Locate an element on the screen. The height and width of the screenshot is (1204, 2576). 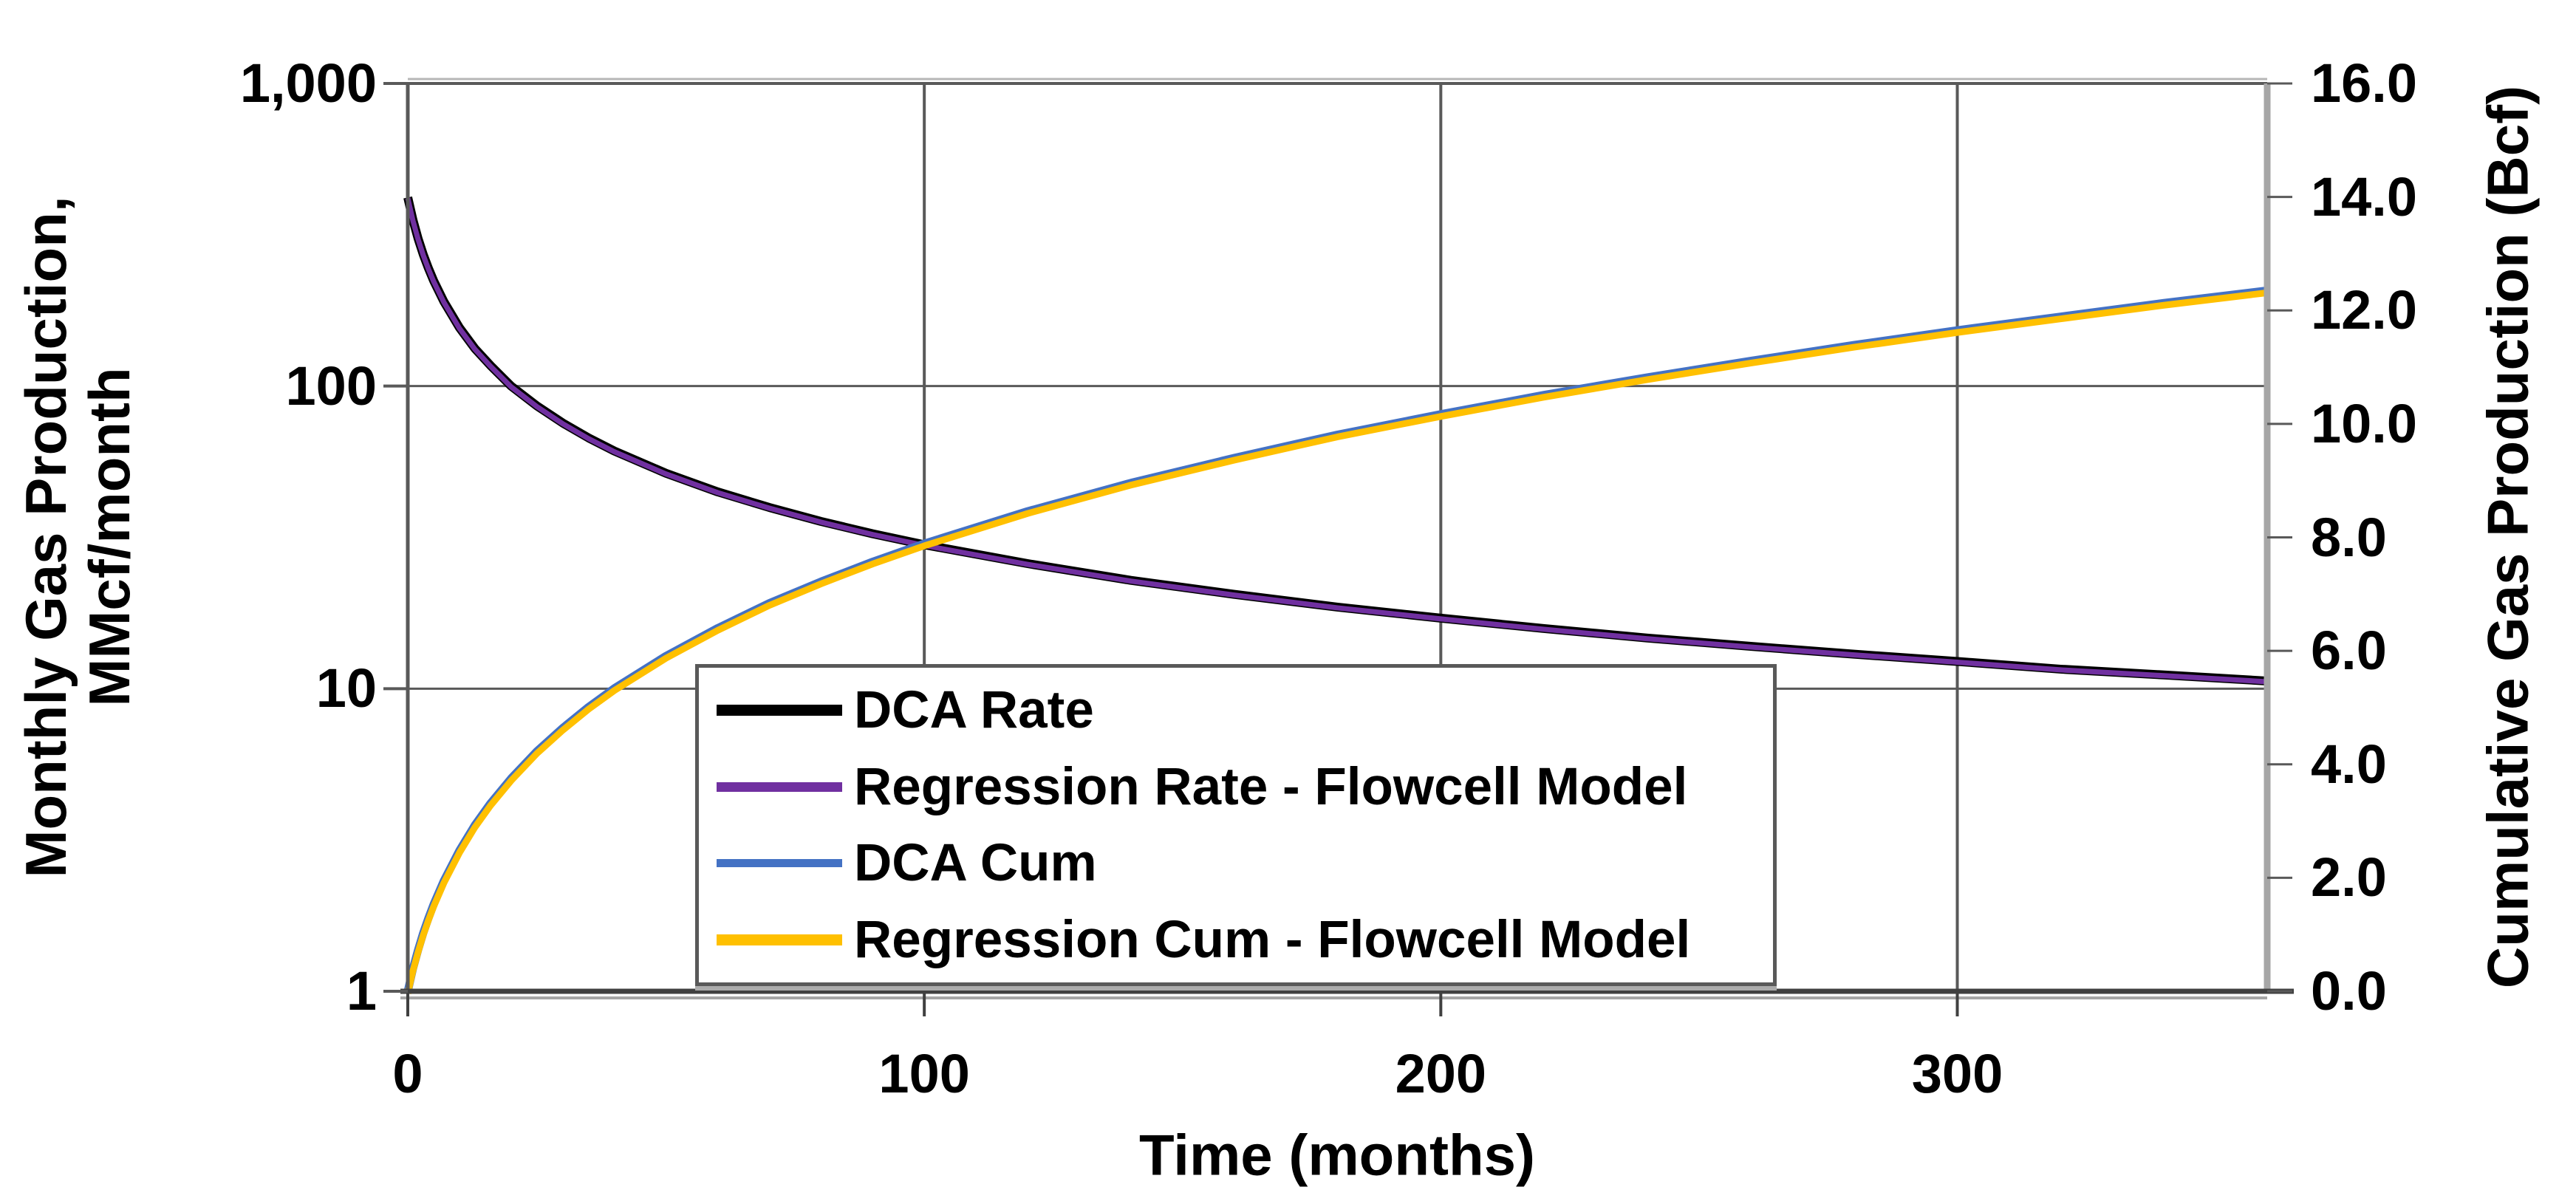
legend-item: Regression Rate - Flowcell Model is located at coordinates (1241, 787).